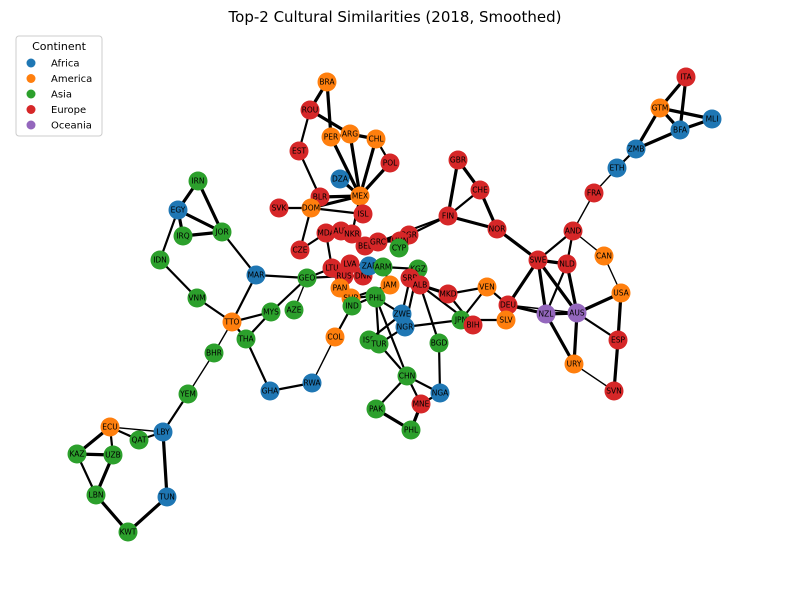  I want to click on node-label-pol: POL, so click(390, 163).